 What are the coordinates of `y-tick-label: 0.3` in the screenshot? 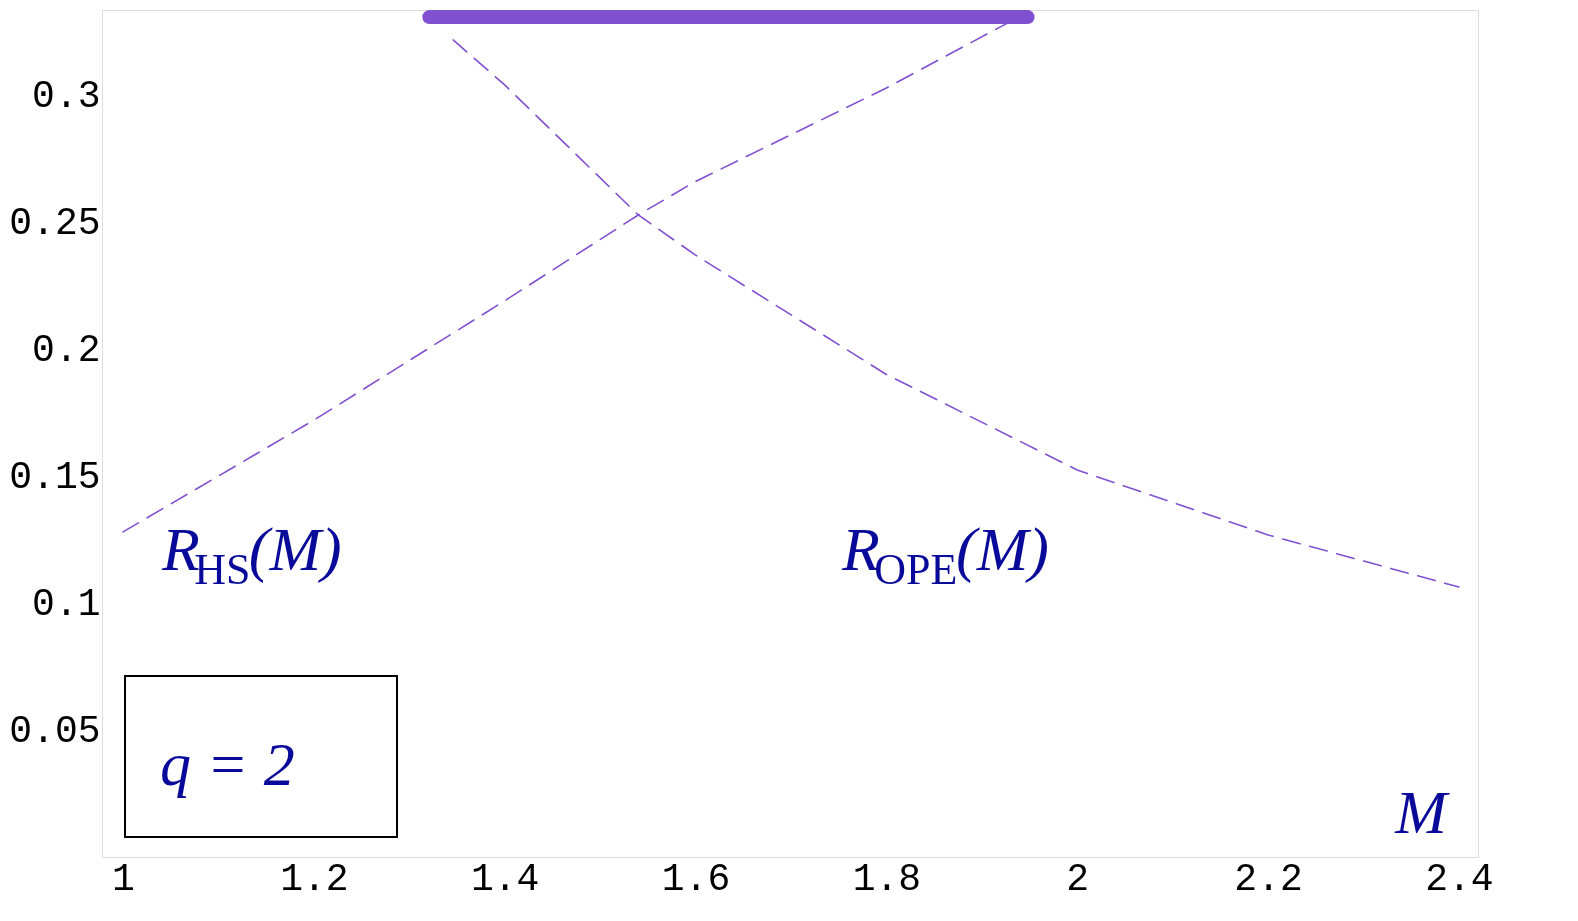 It's located at (66, 96).